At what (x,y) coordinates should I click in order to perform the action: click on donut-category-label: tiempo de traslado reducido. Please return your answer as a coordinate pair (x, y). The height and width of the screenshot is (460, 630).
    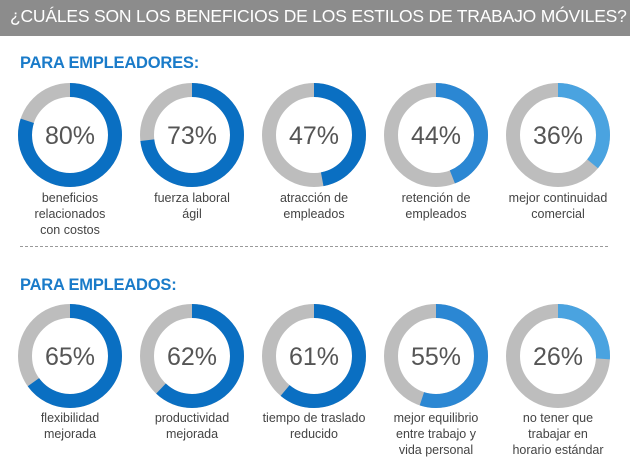
    Looking at the image, I should click on (314, 426).